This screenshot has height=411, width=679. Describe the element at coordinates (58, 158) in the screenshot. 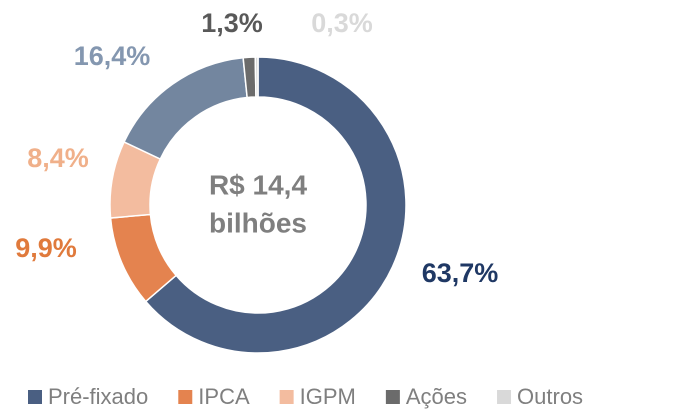

I see `data-label: 8,4%` at that location.